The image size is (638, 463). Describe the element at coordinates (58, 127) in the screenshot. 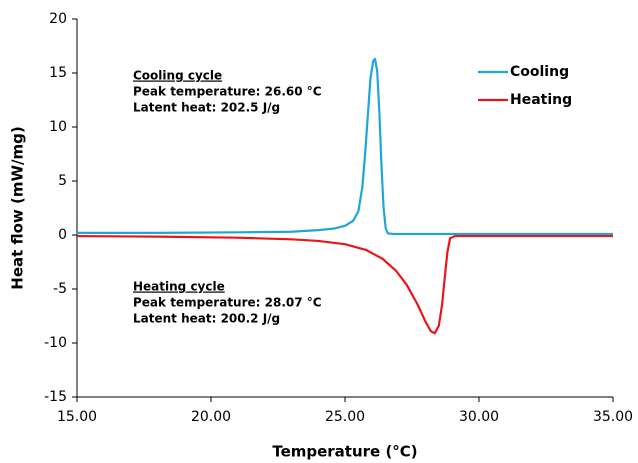

I see `y-tick-label: 10` at that location.